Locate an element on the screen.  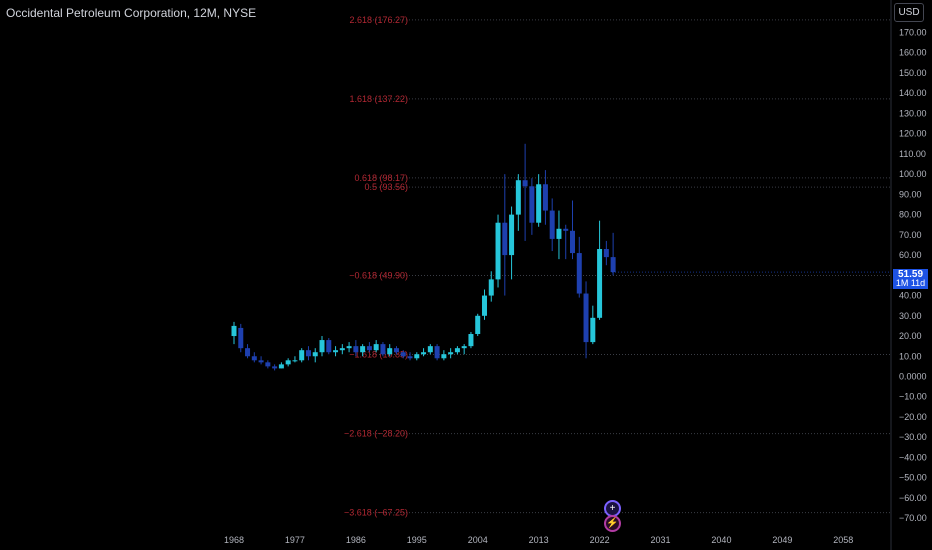
time-axis-tick: 1977 is located at coordinates (295, 540).